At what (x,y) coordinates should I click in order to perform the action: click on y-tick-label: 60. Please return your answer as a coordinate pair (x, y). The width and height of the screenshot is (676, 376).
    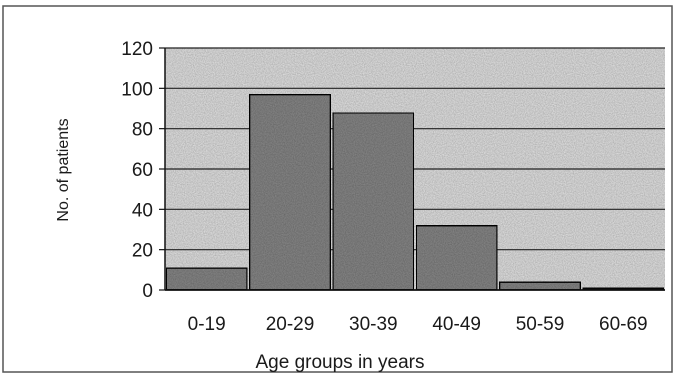
    Looking at the image, I should click on (142, 170).